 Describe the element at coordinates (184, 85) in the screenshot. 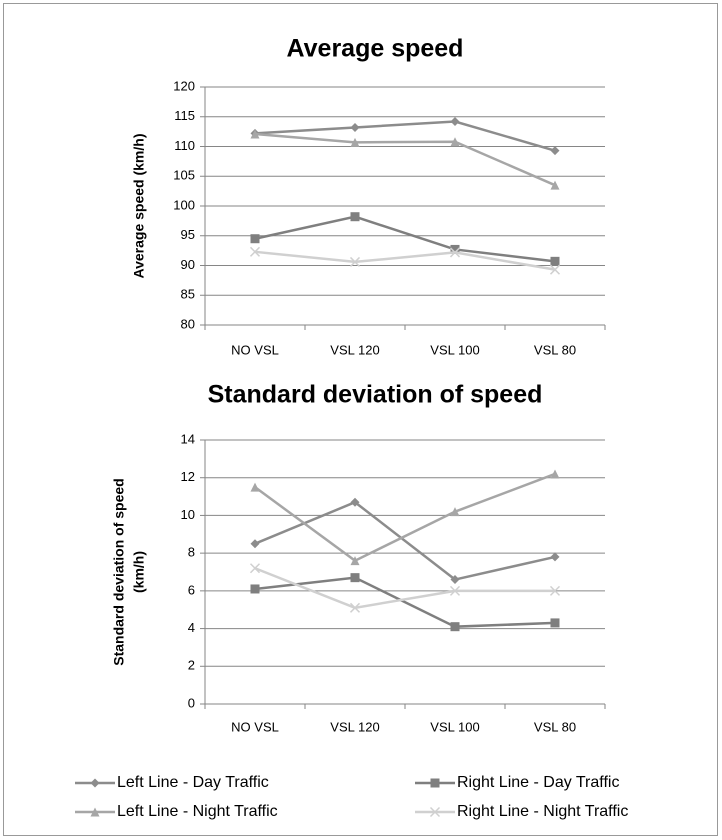

I see `y-tick-label: 120` at that location.